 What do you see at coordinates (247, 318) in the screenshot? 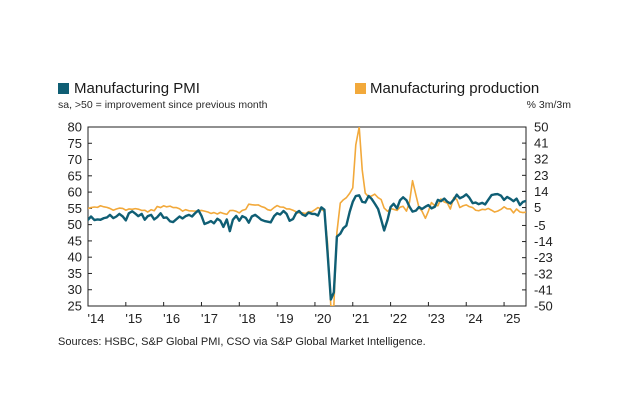
I see `x-tick-label: '18` at bounding box center [247, 318].